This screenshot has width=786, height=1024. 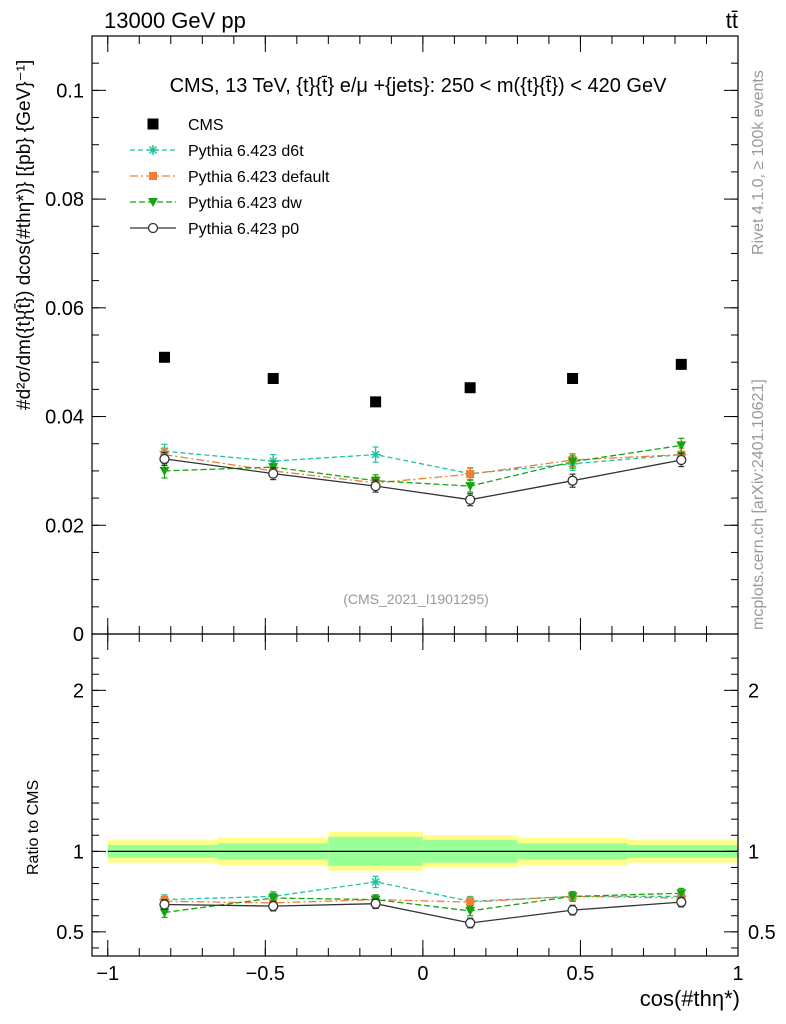 I want to click on x-tick-label: 1, so click(x=737, y=974).